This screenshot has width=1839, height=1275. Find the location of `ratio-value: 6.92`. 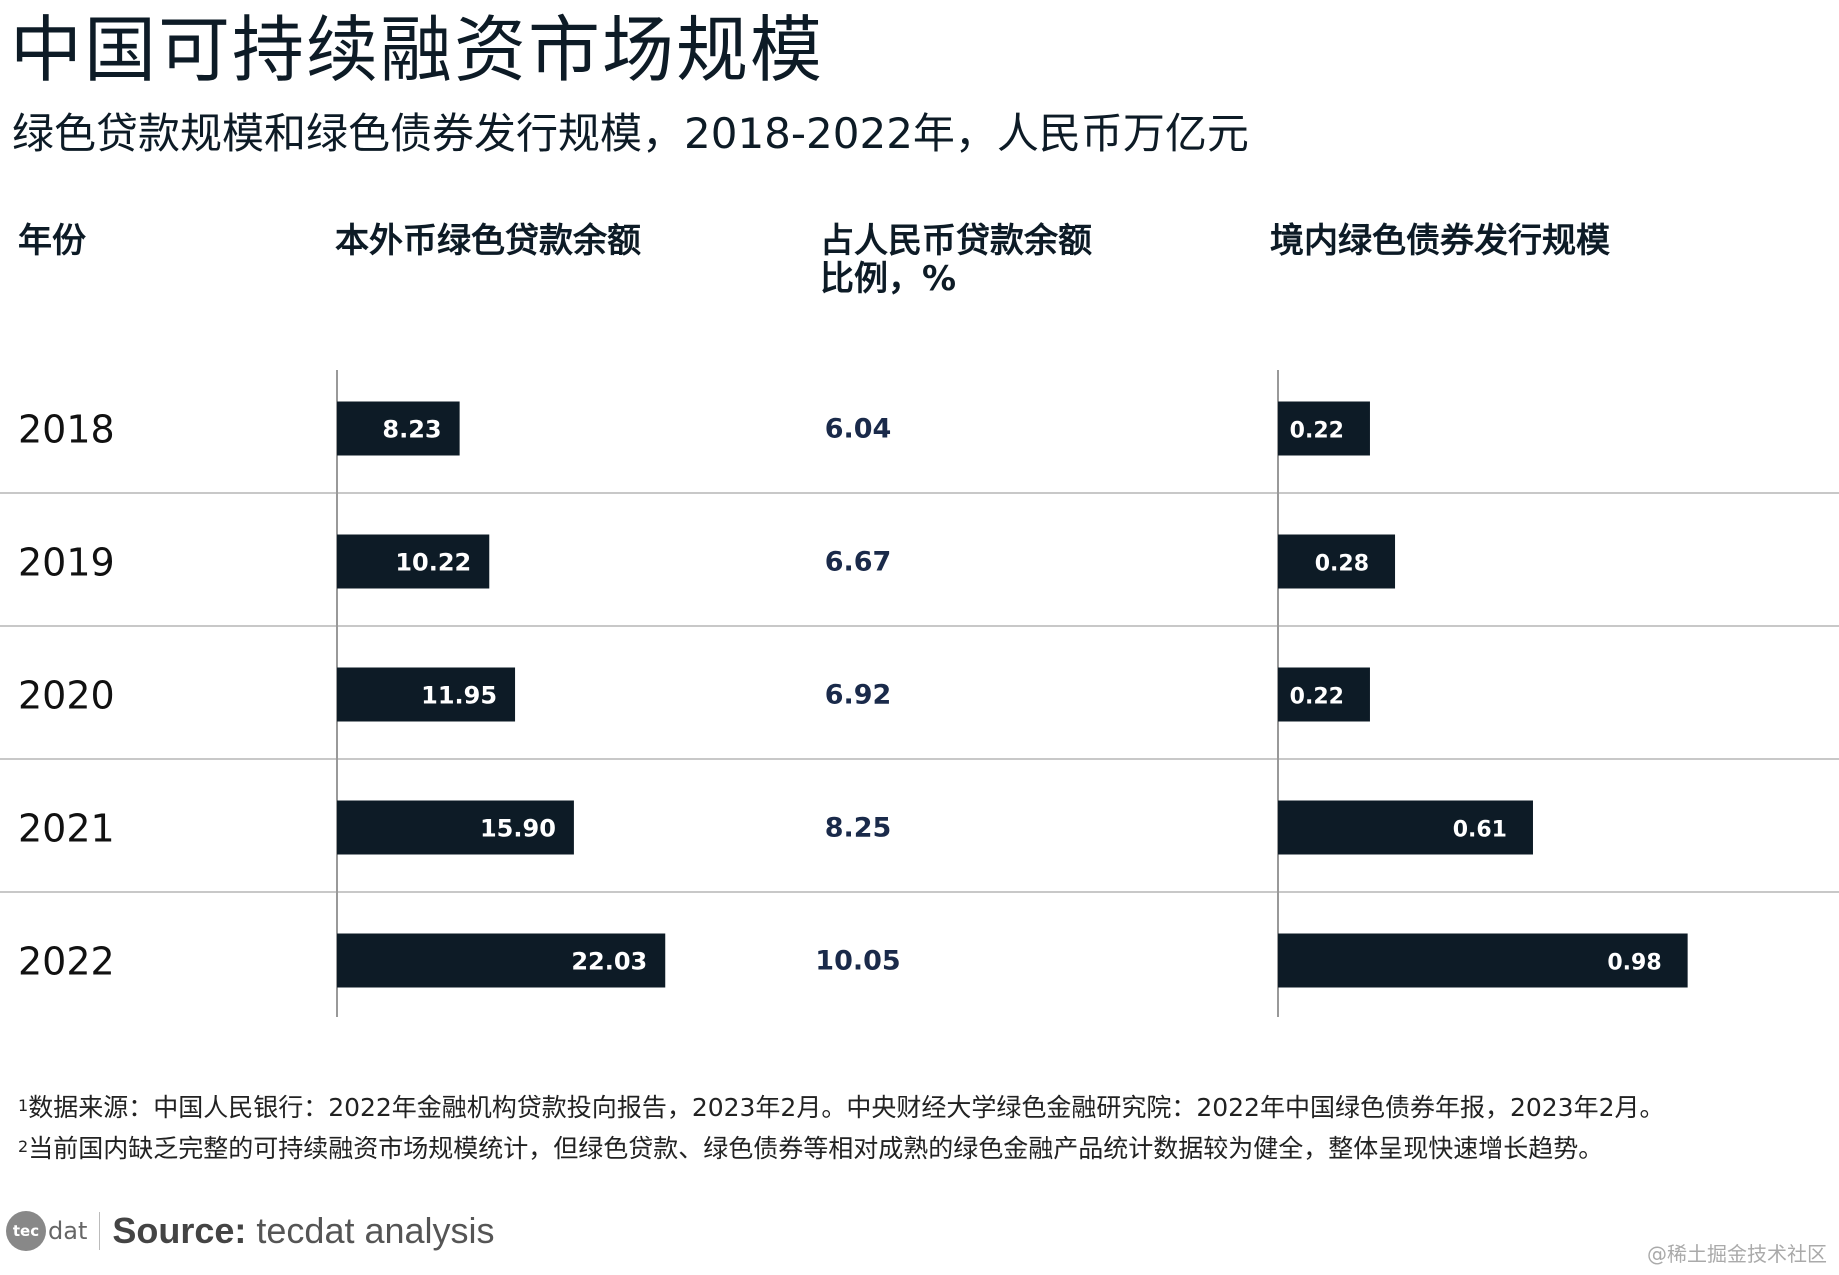

ratio-value: 6.92 is located at coordinates (858, 695).